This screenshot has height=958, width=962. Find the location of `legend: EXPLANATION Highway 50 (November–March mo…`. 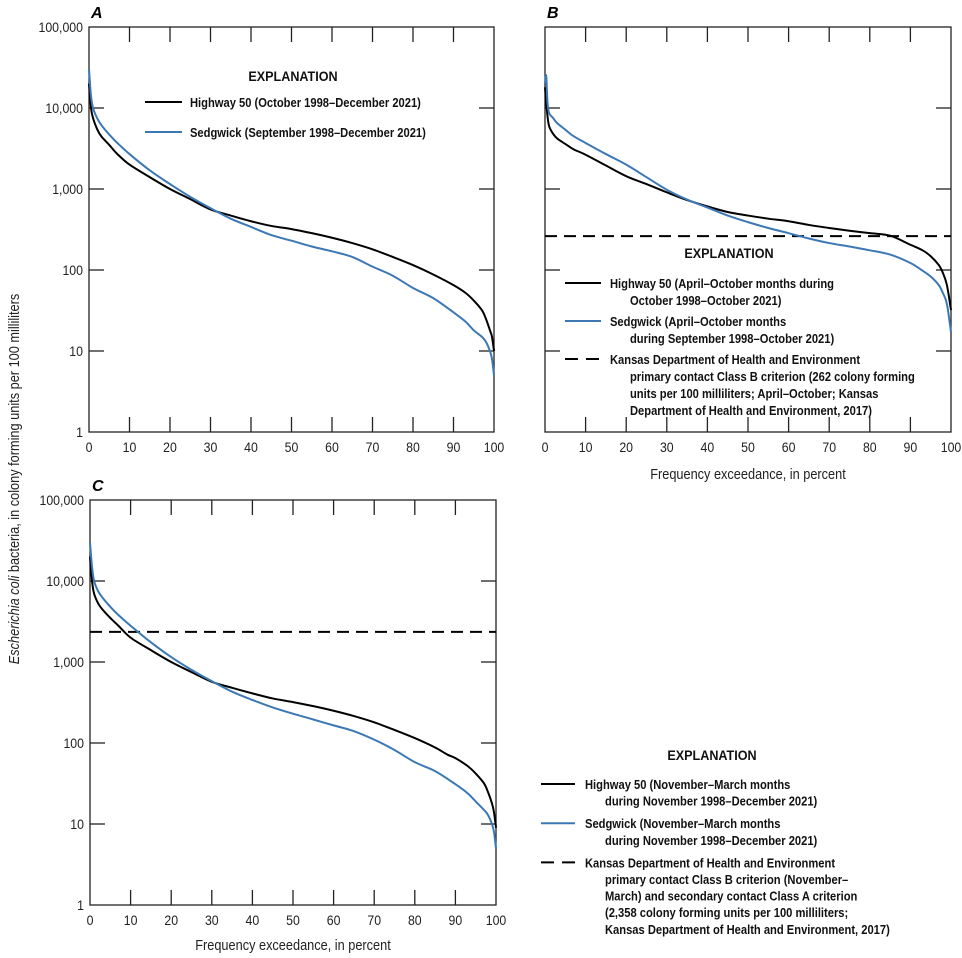

legend: EXPLANATION Highway 50 (November–March mo… is located at coordinates (715, 842).